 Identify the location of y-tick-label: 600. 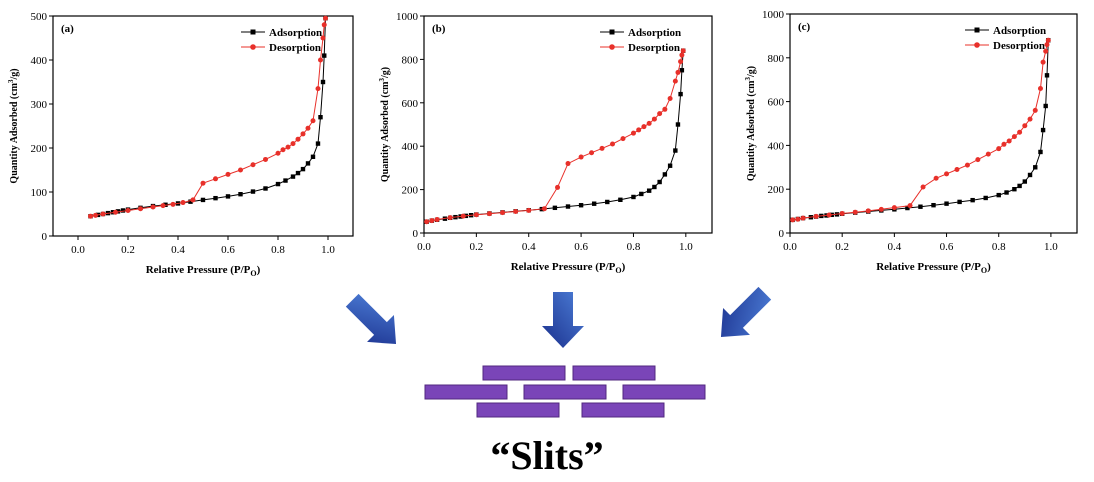
(776, 103).